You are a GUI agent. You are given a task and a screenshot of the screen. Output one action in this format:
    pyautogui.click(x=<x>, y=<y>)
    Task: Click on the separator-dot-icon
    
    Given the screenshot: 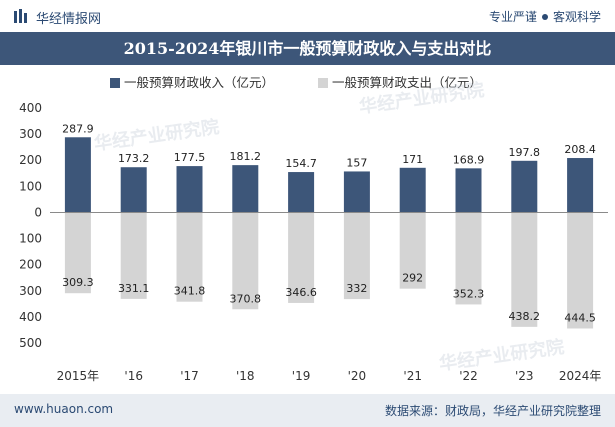 What is the action you would take?
    pyautogui.click(x=544, y=17)
    